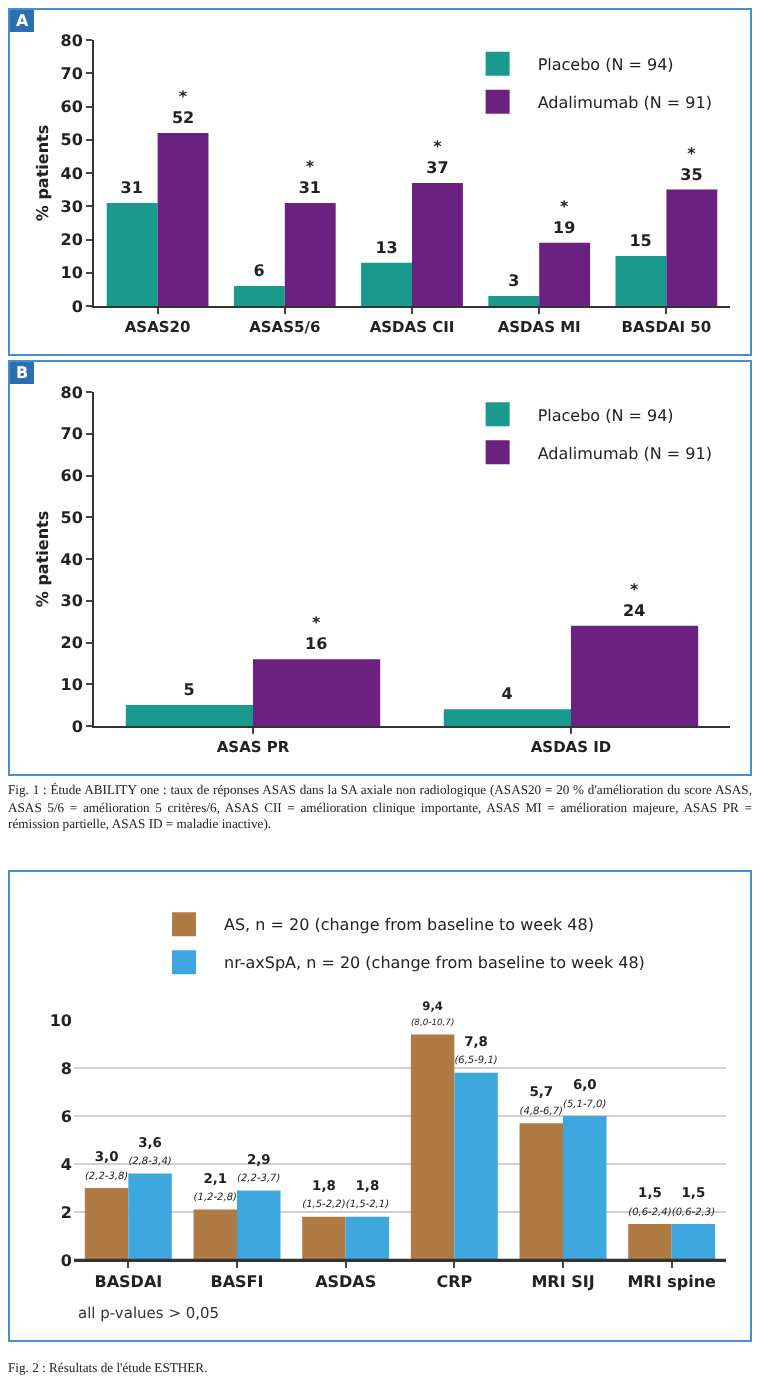  What do you see at coordinates (132, 187) in the screenshot?
I see `data-label: 31` at bounding box center [132, 187].